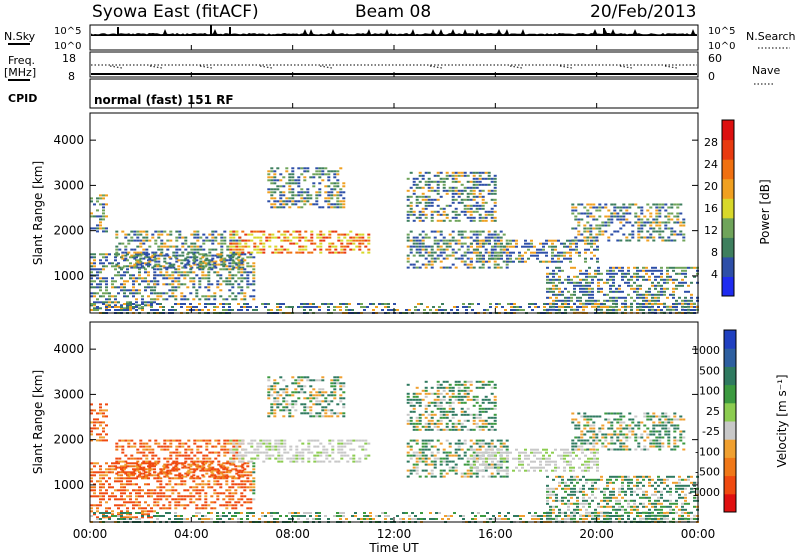  What do you see at coordinates (711, 142) in the screenshot?
I see `colorbar-tick-label: 28` at bounding box center [711, 142].